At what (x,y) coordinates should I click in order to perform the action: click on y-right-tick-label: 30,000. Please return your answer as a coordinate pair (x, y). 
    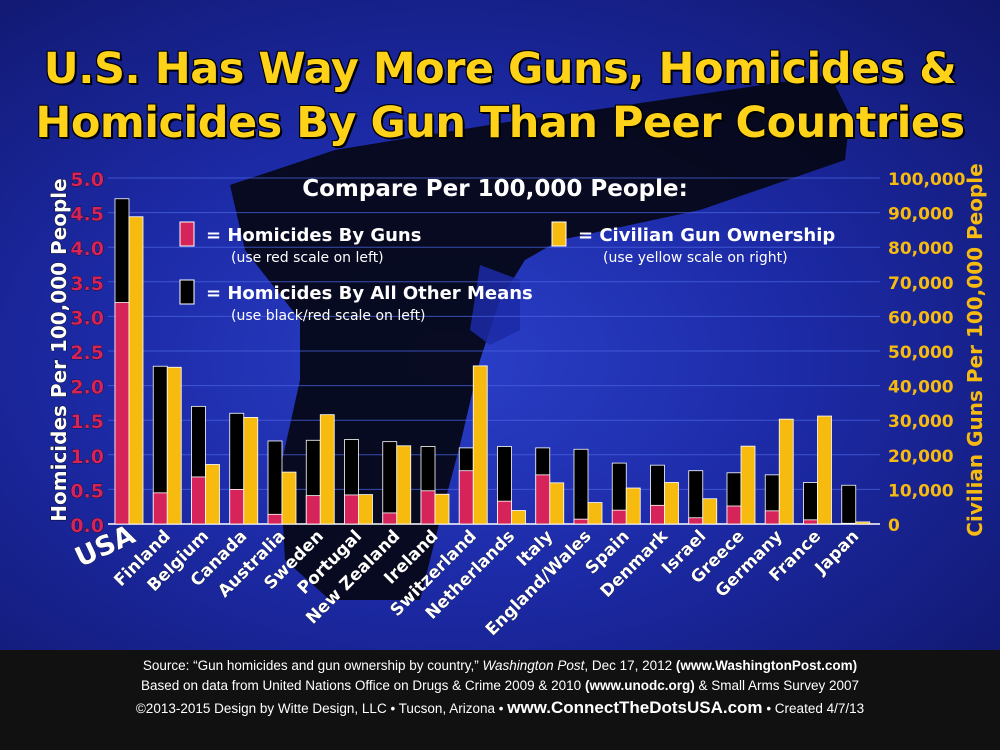
    Looking at the image, I should click on (921, 422).